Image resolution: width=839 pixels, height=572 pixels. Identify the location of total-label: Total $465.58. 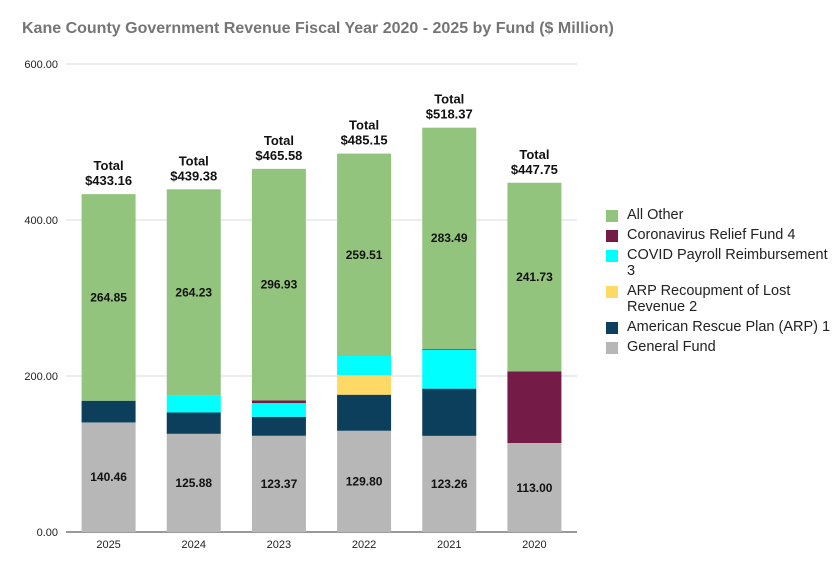
(278, 148).